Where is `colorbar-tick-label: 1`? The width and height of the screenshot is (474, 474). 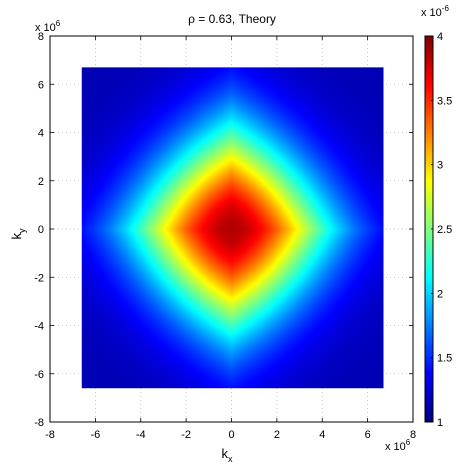 colorbar-tick-label: 1 is located at coordinates (440, 423).